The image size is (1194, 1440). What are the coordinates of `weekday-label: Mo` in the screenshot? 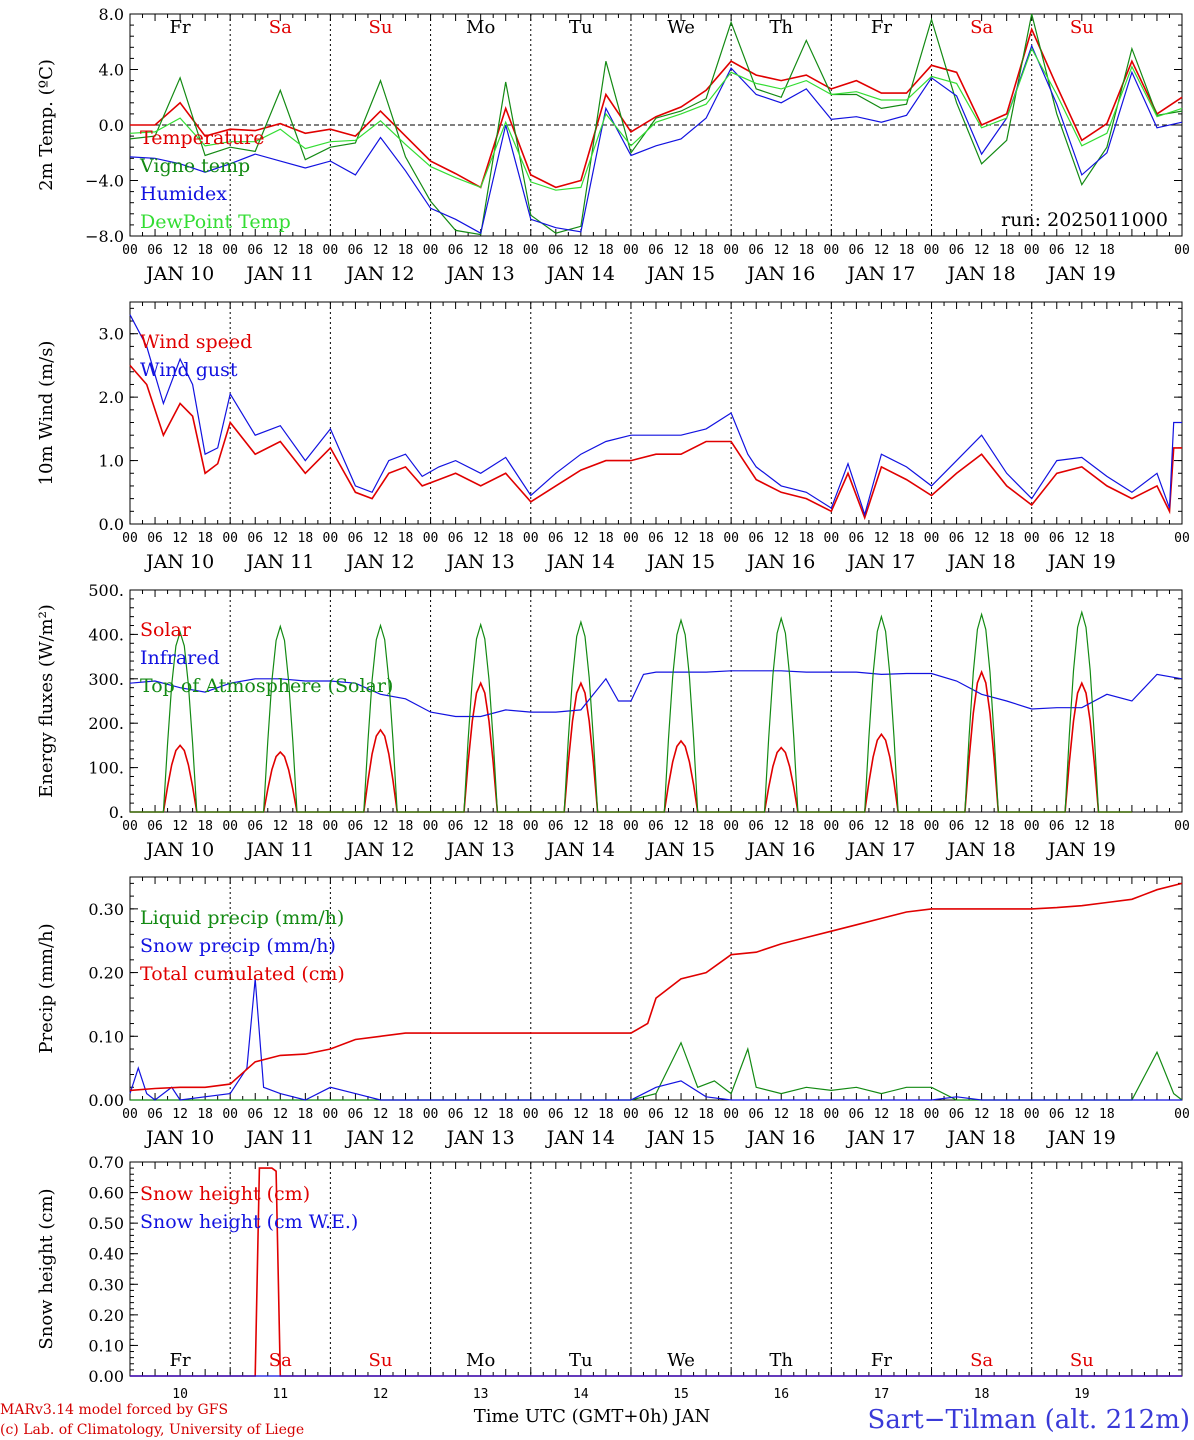 It's located at (480, 27).